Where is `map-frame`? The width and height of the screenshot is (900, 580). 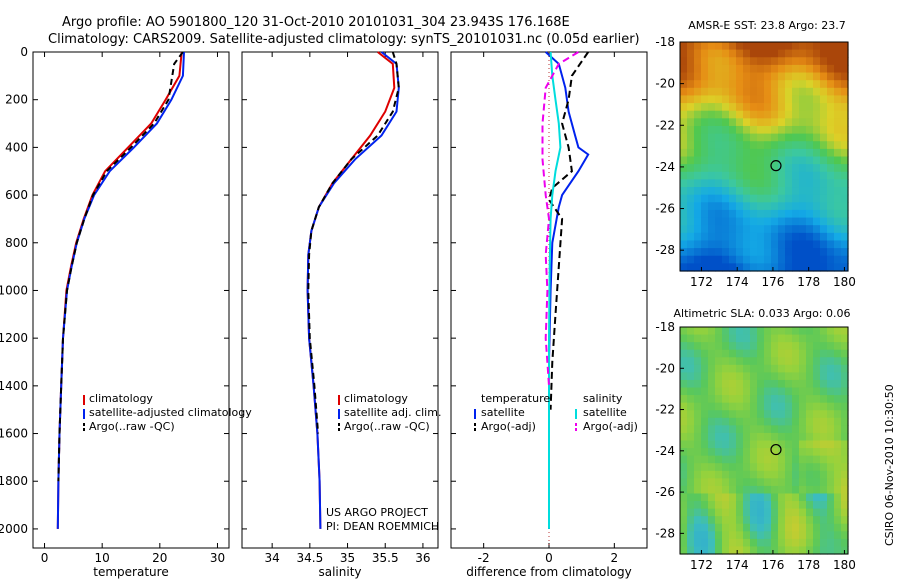 map-frame is located at coordinates (764, 156).